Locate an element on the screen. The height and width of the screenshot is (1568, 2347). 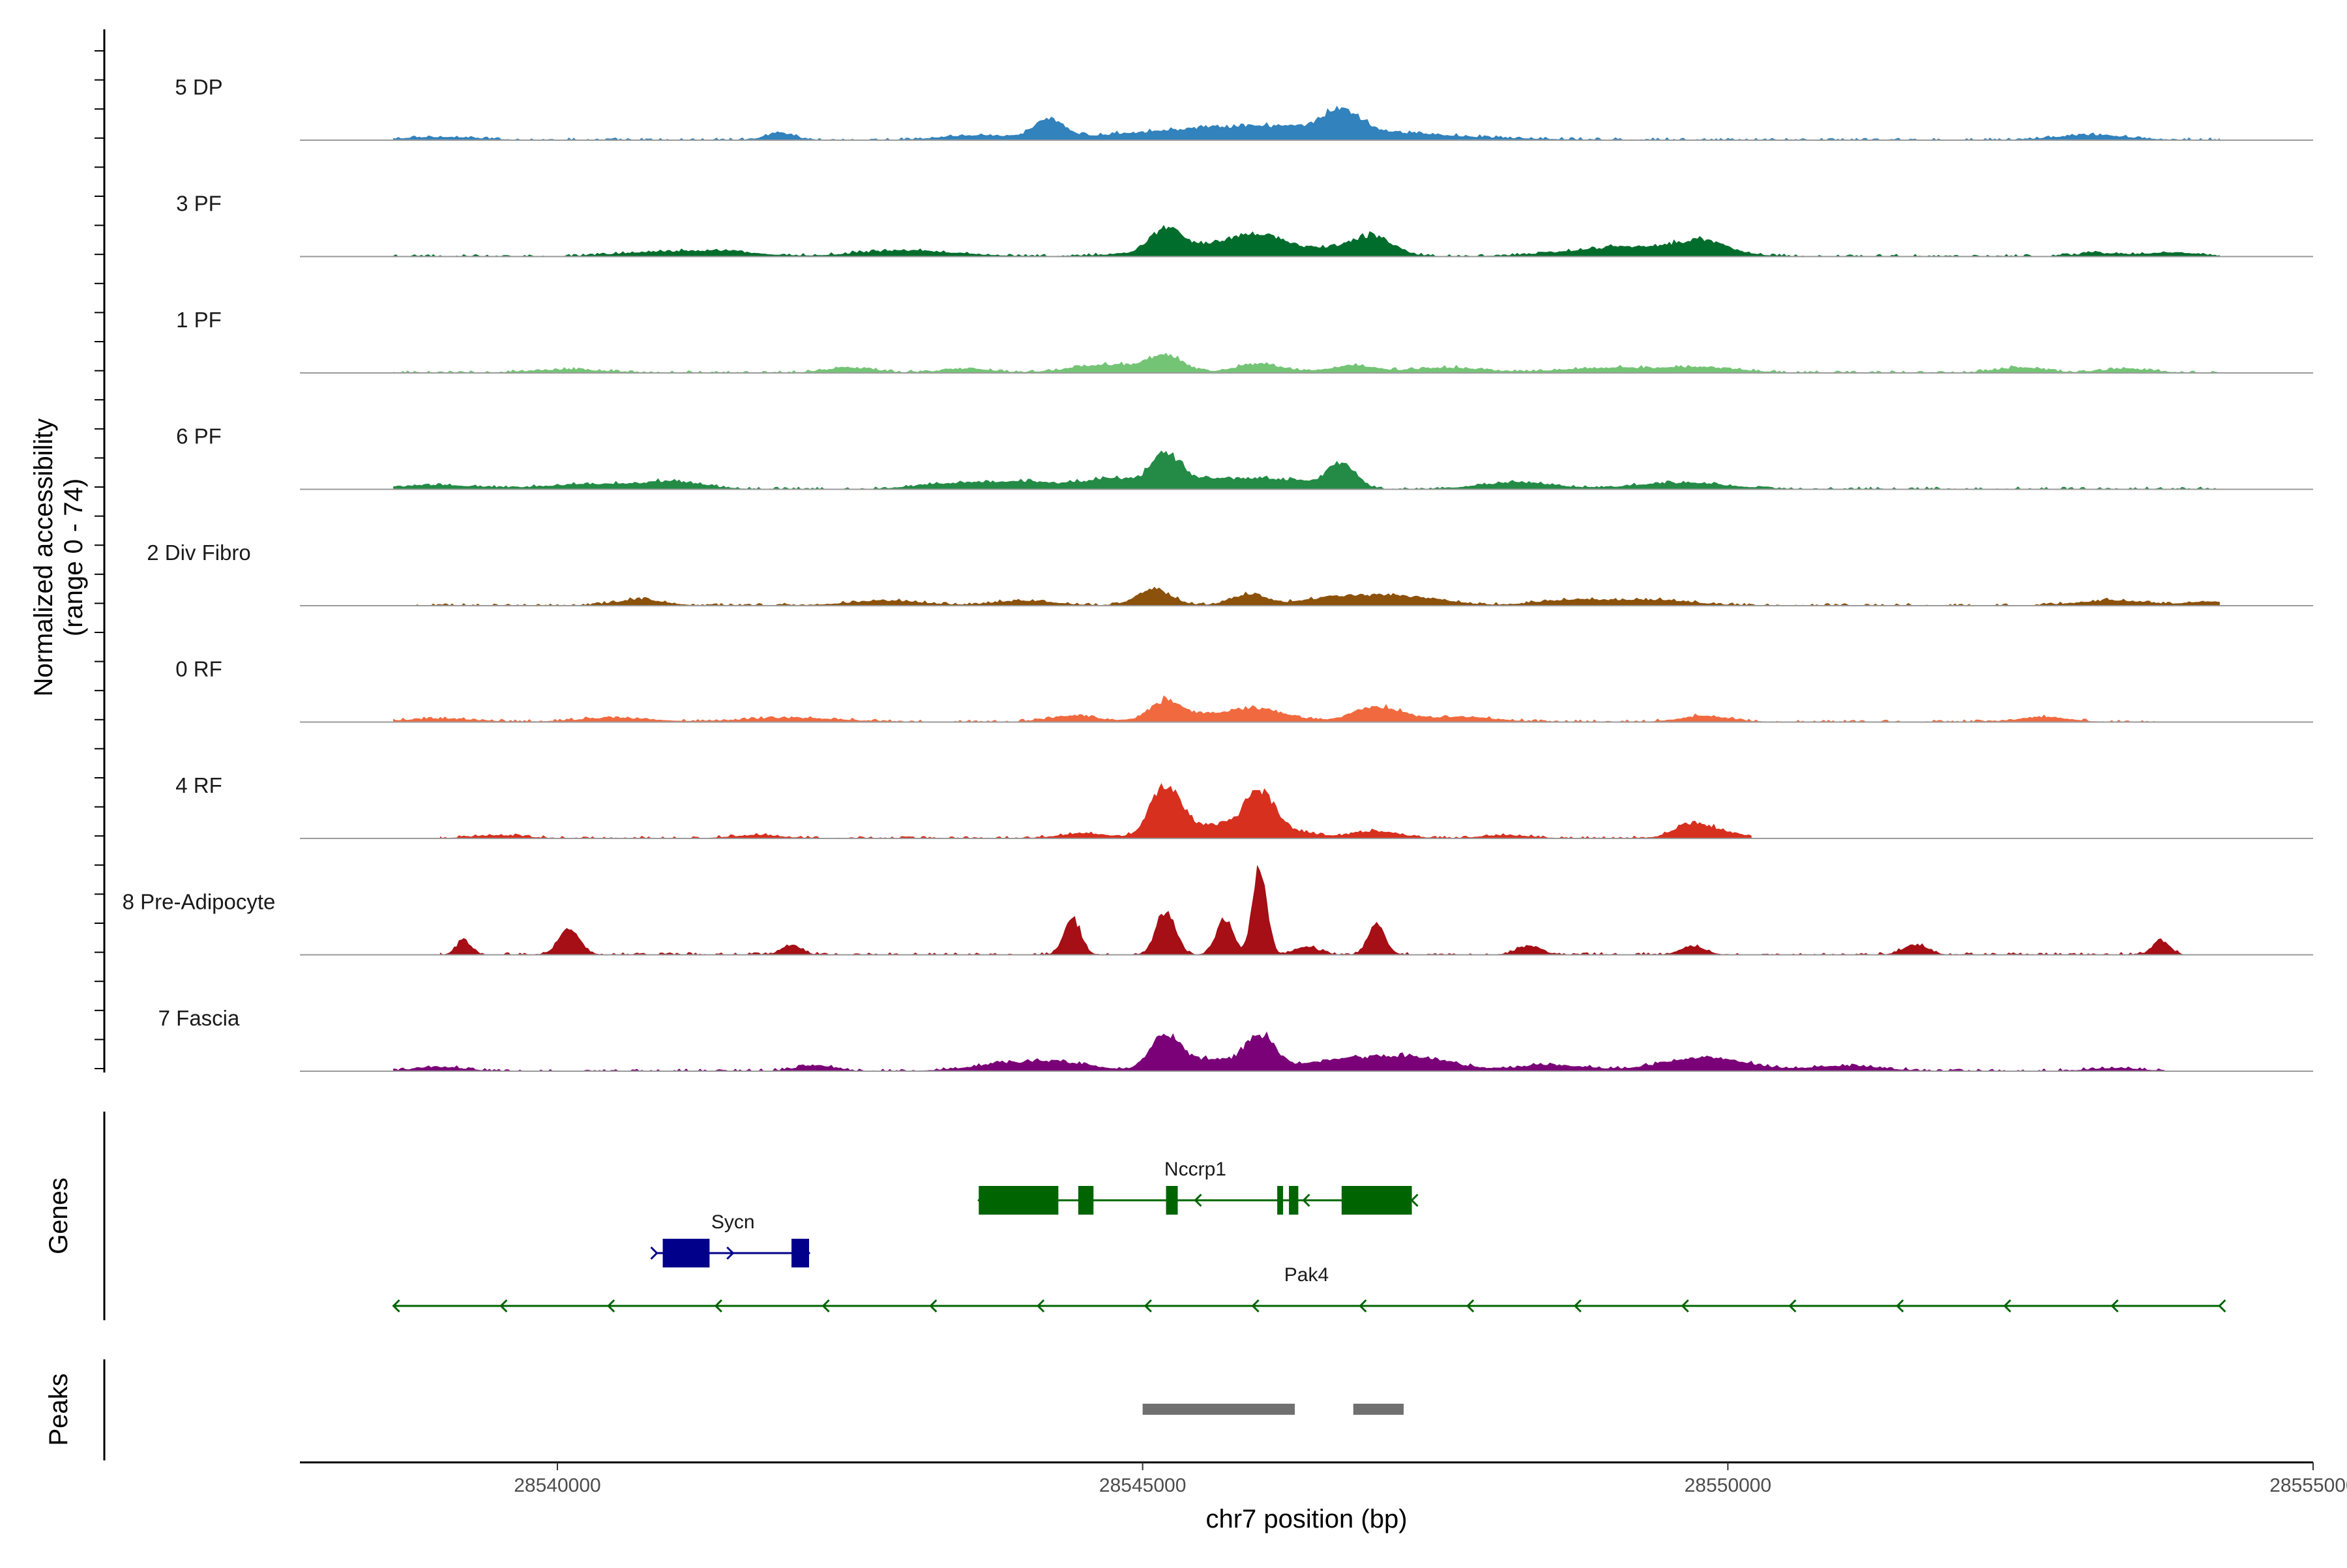
track-3-pf: 3 PF is located at coordinates (1244, 225).